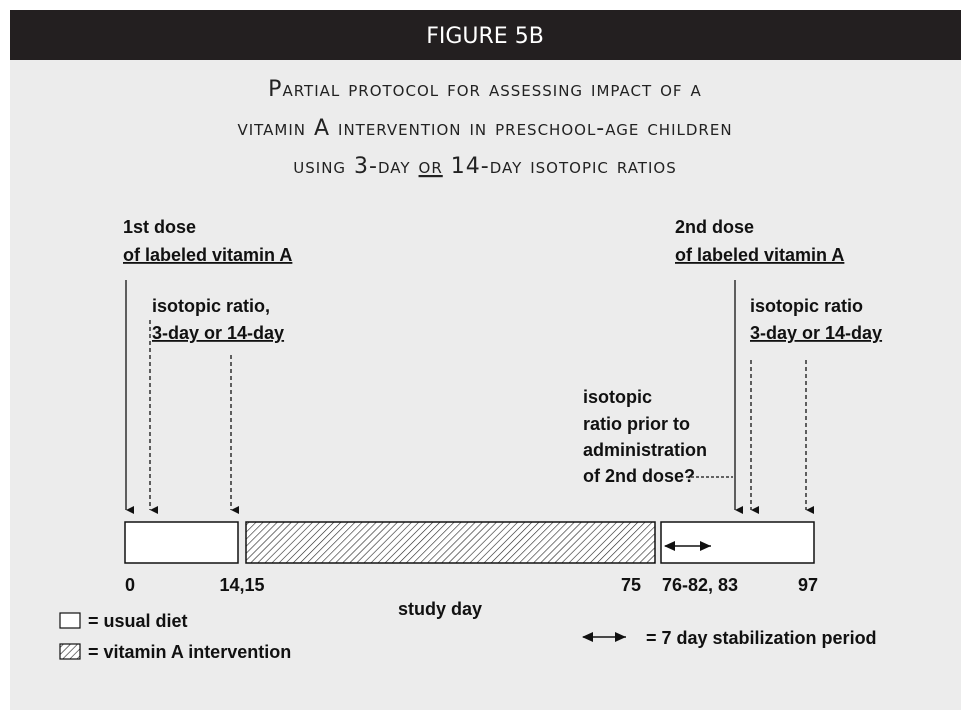  I want to click on tick-label: 76-82, 83, so click(700, 585).